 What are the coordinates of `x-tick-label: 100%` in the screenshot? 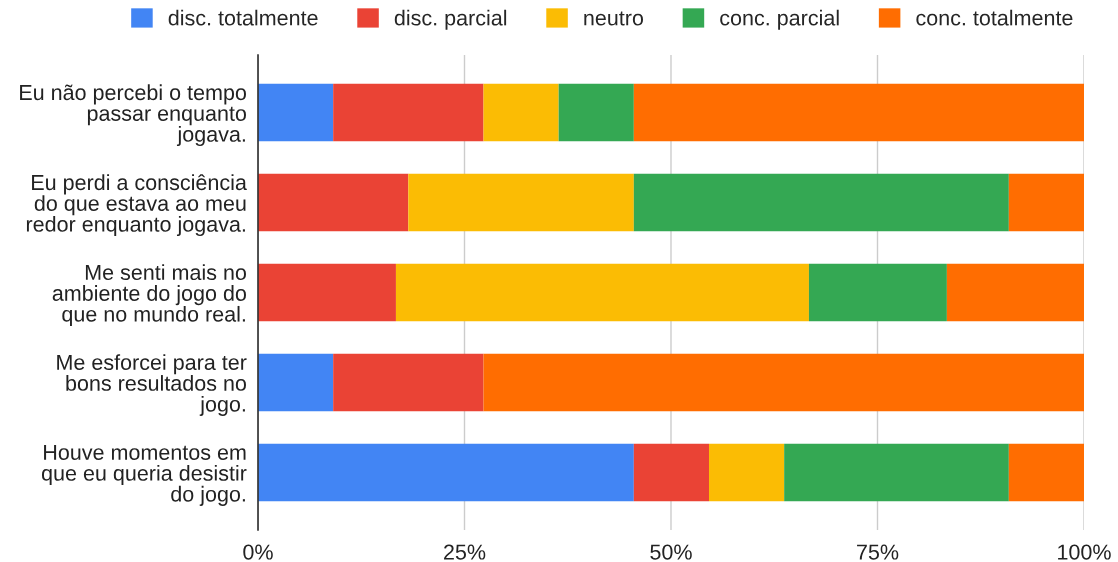 It's located at (1084, 552).